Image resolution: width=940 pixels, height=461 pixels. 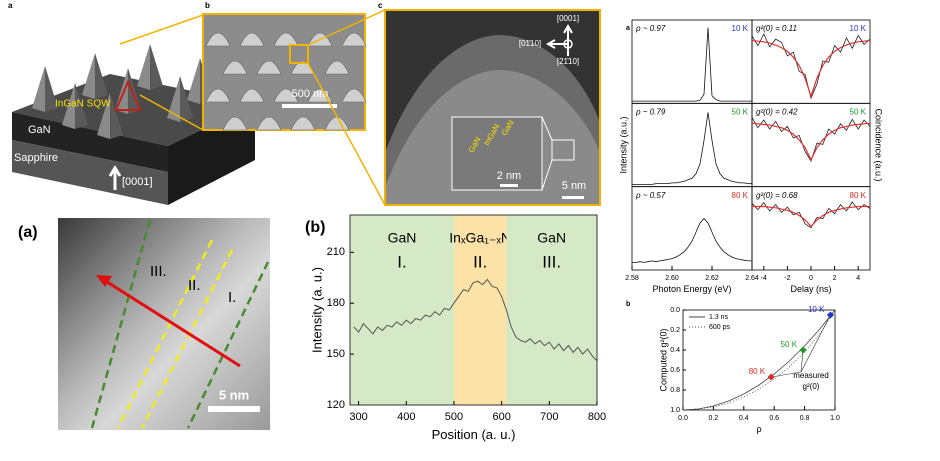 I want to click on sapphire-label: Sapphire, so click(x=36, y=158).